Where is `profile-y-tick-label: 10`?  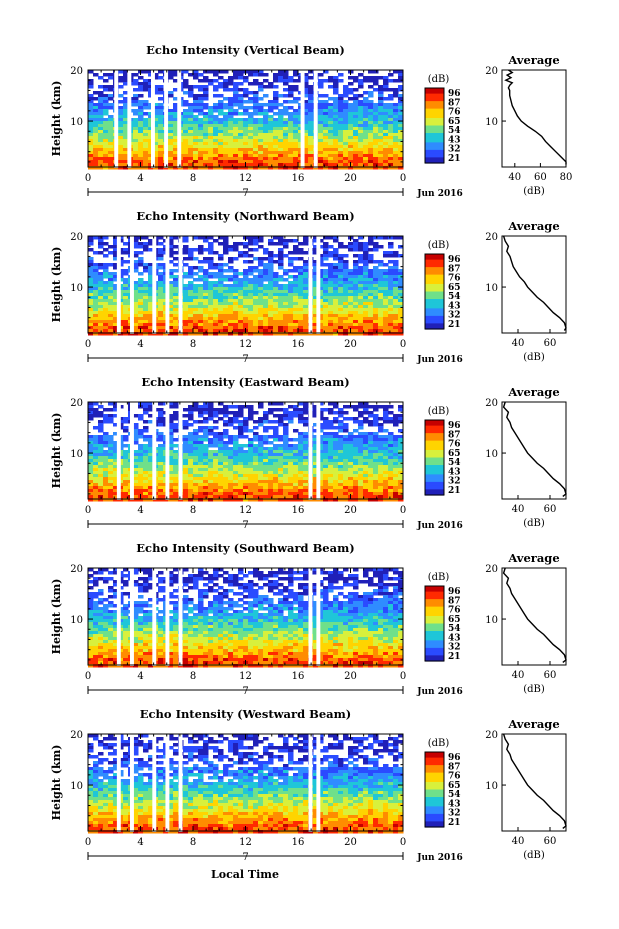 profile-y-tick-label: 10 is located at coordinates (491, 122).